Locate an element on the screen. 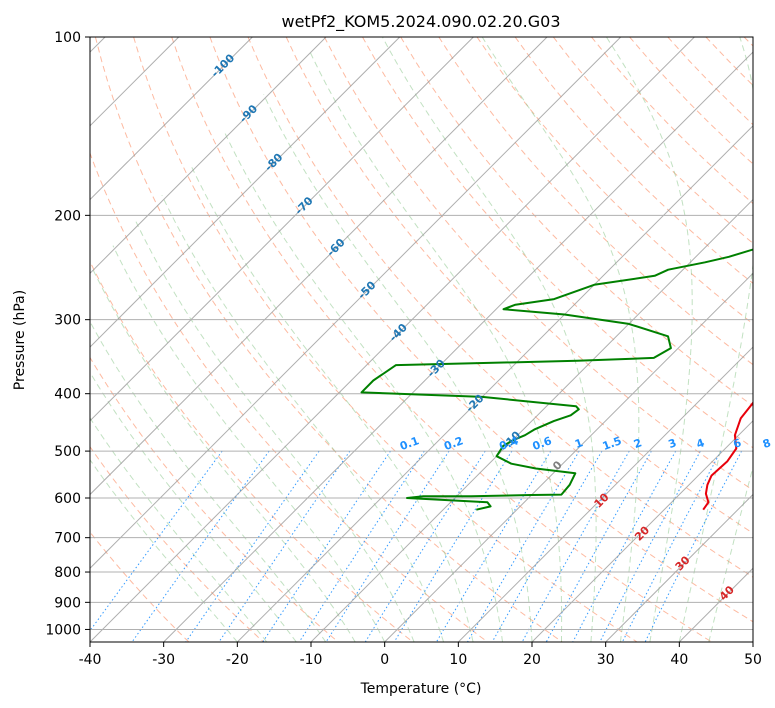 This screenshot has height=708, width=775. x-tick-label: 0 is located at coordinates (384, 660).